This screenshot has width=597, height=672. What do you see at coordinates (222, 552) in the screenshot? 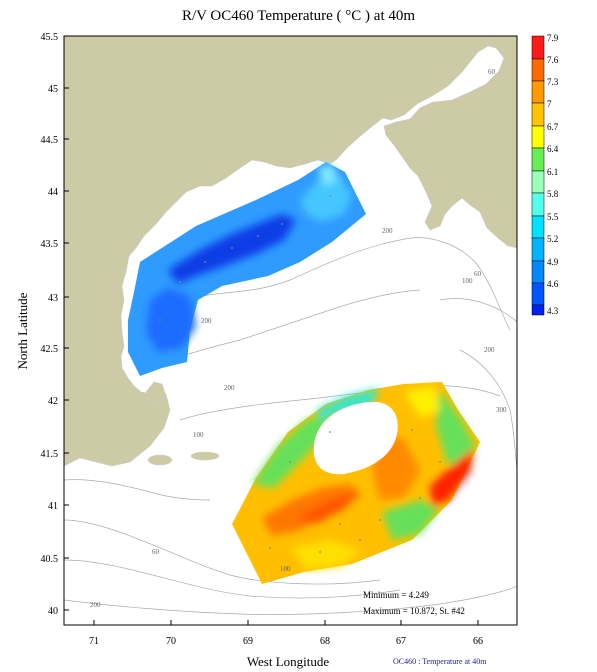
I see `isobath-60m` at bounding box center [222, 552].